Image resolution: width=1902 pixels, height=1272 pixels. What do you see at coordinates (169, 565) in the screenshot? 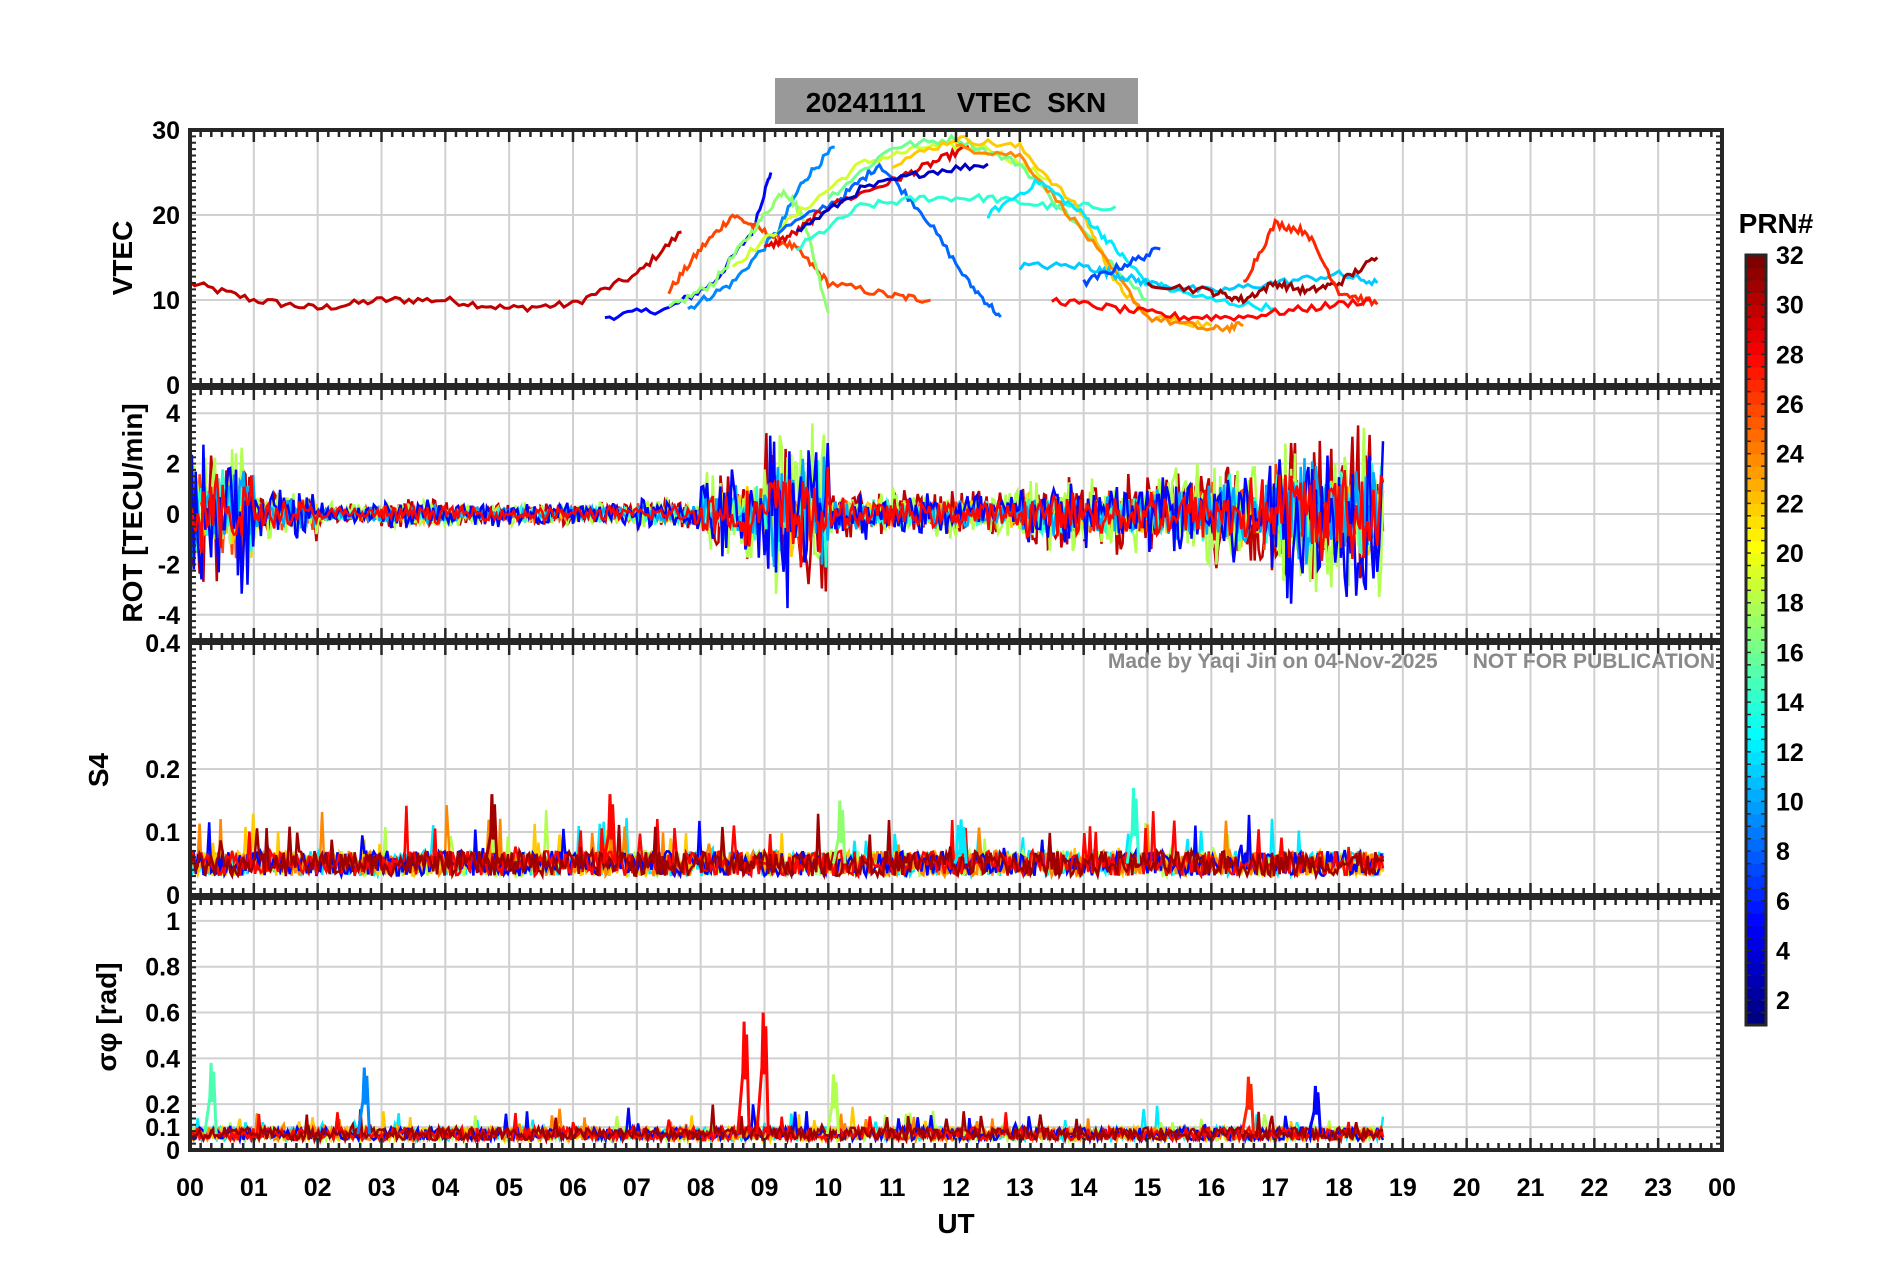
I see `rot-ytick-label: -2` at bounding box center [169, 565].